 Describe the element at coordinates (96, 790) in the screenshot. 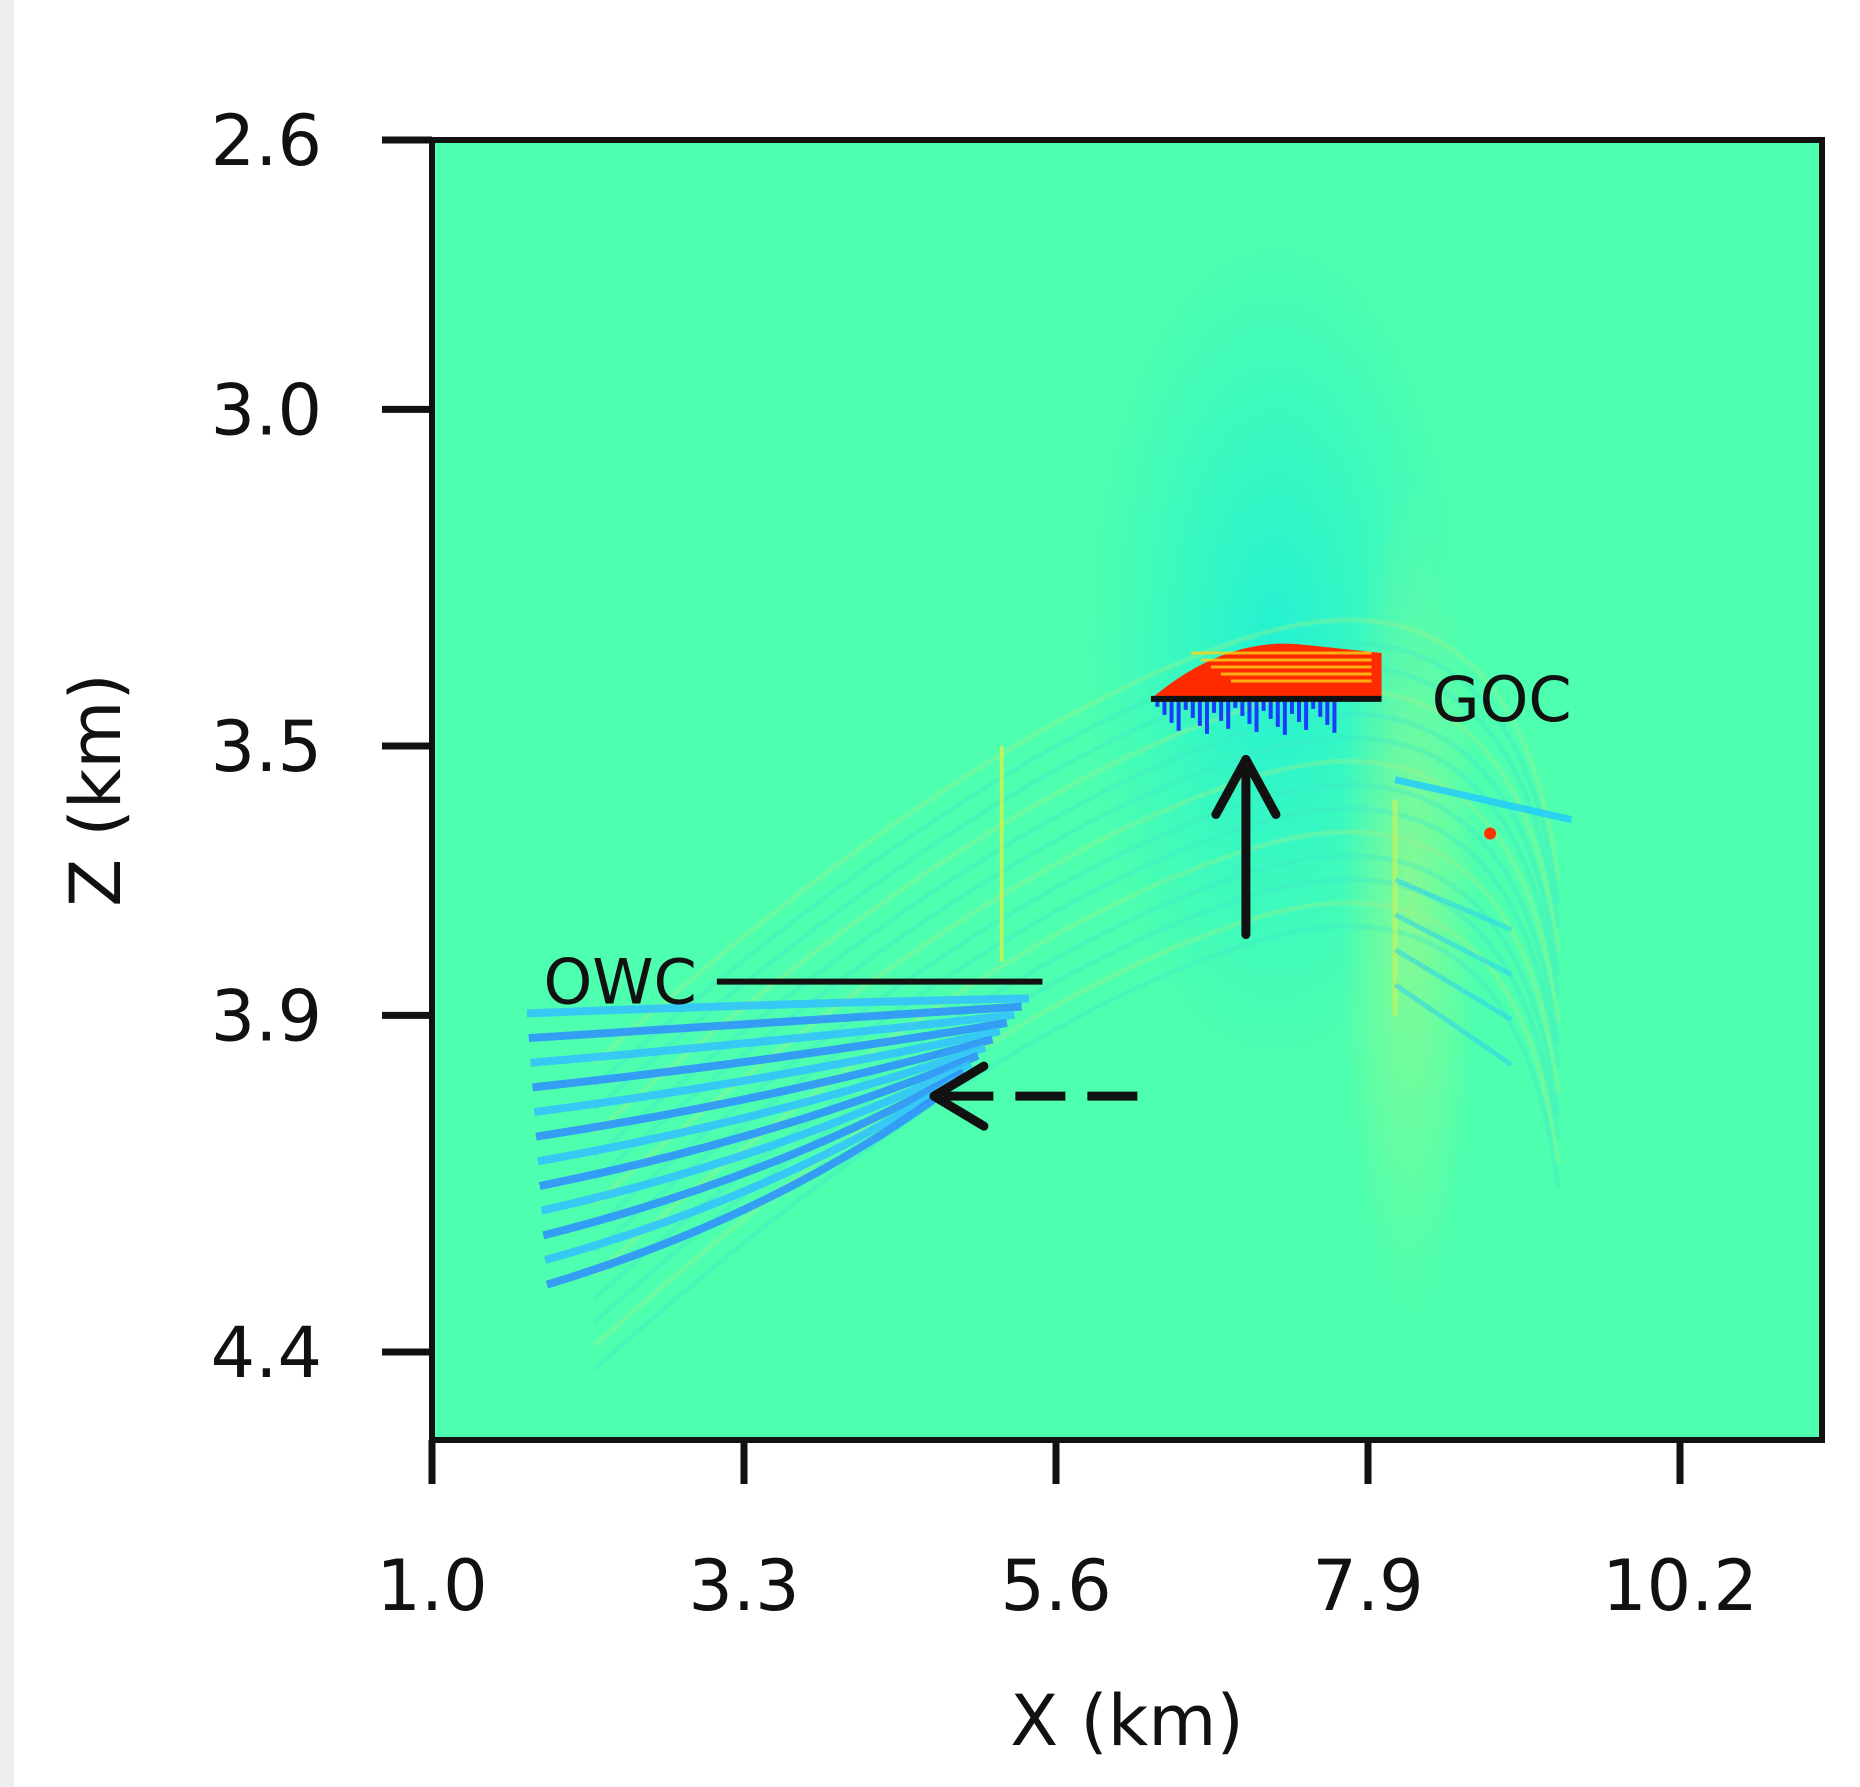

I see `y-axis-title: Z (km)` at that location.